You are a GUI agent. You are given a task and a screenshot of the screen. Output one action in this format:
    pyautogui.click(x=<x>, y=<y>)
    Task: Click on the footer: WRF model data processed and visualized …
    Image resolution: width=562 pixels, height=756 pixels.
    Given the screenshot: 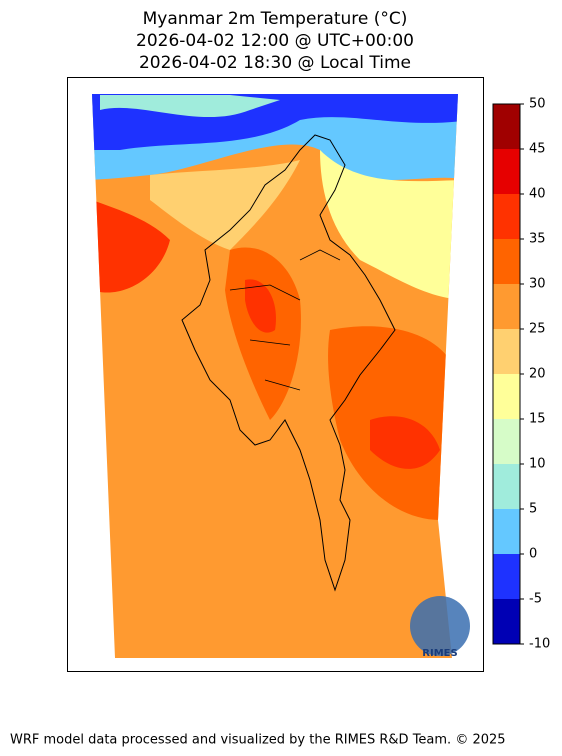 What is the action you would take?
    pyautogui.click(x=258, y=740)
    